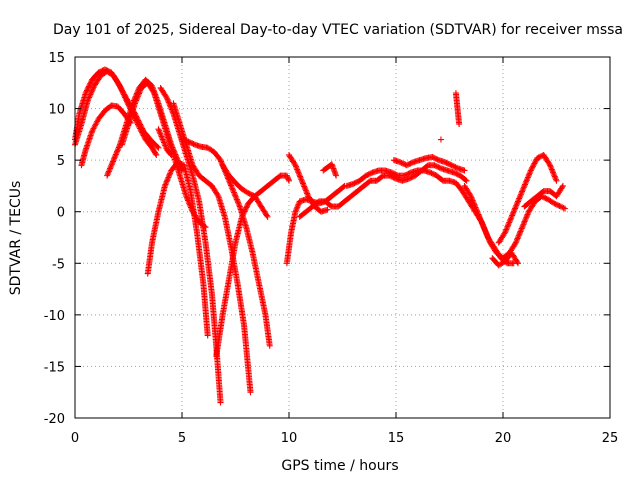 Image resolution: width=640 pixels, height=480 pixels. I want to click on x-tick-label-5: 25, so click(610, 438).